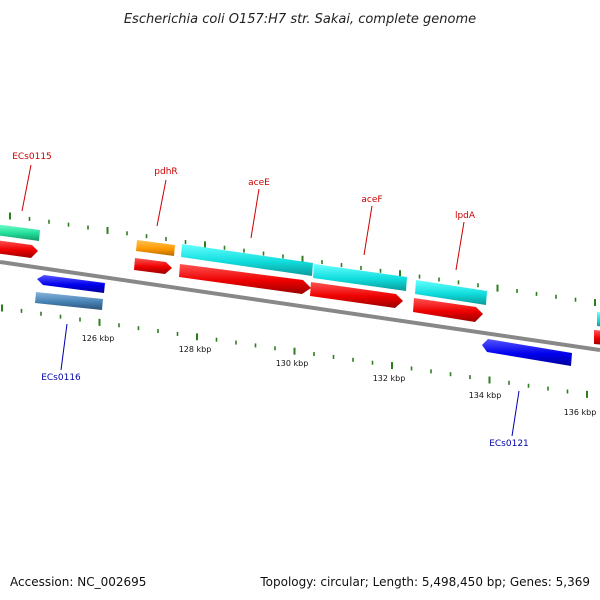 This screenshot has height=600, width=600. Describe the element at coordinates (389, 378) in the screenshot. I see `tick-label-132kbp: 132 kbp` at that location.